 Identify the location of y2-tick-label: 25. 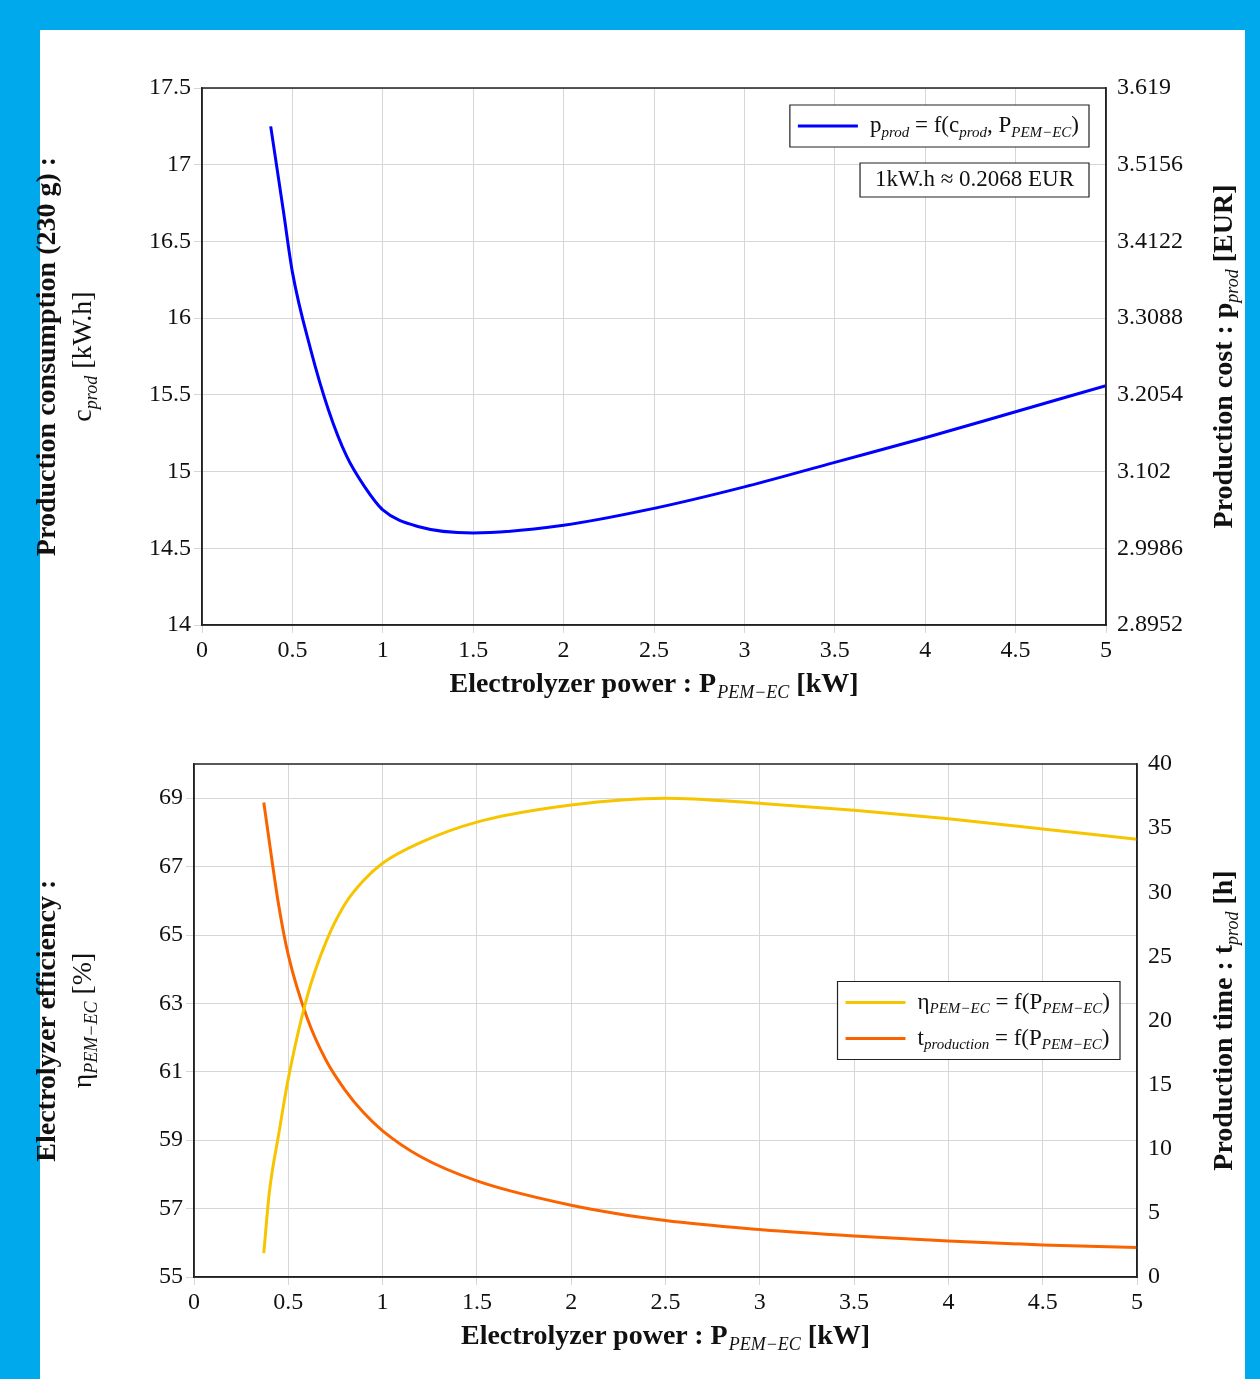
(1160, 954).